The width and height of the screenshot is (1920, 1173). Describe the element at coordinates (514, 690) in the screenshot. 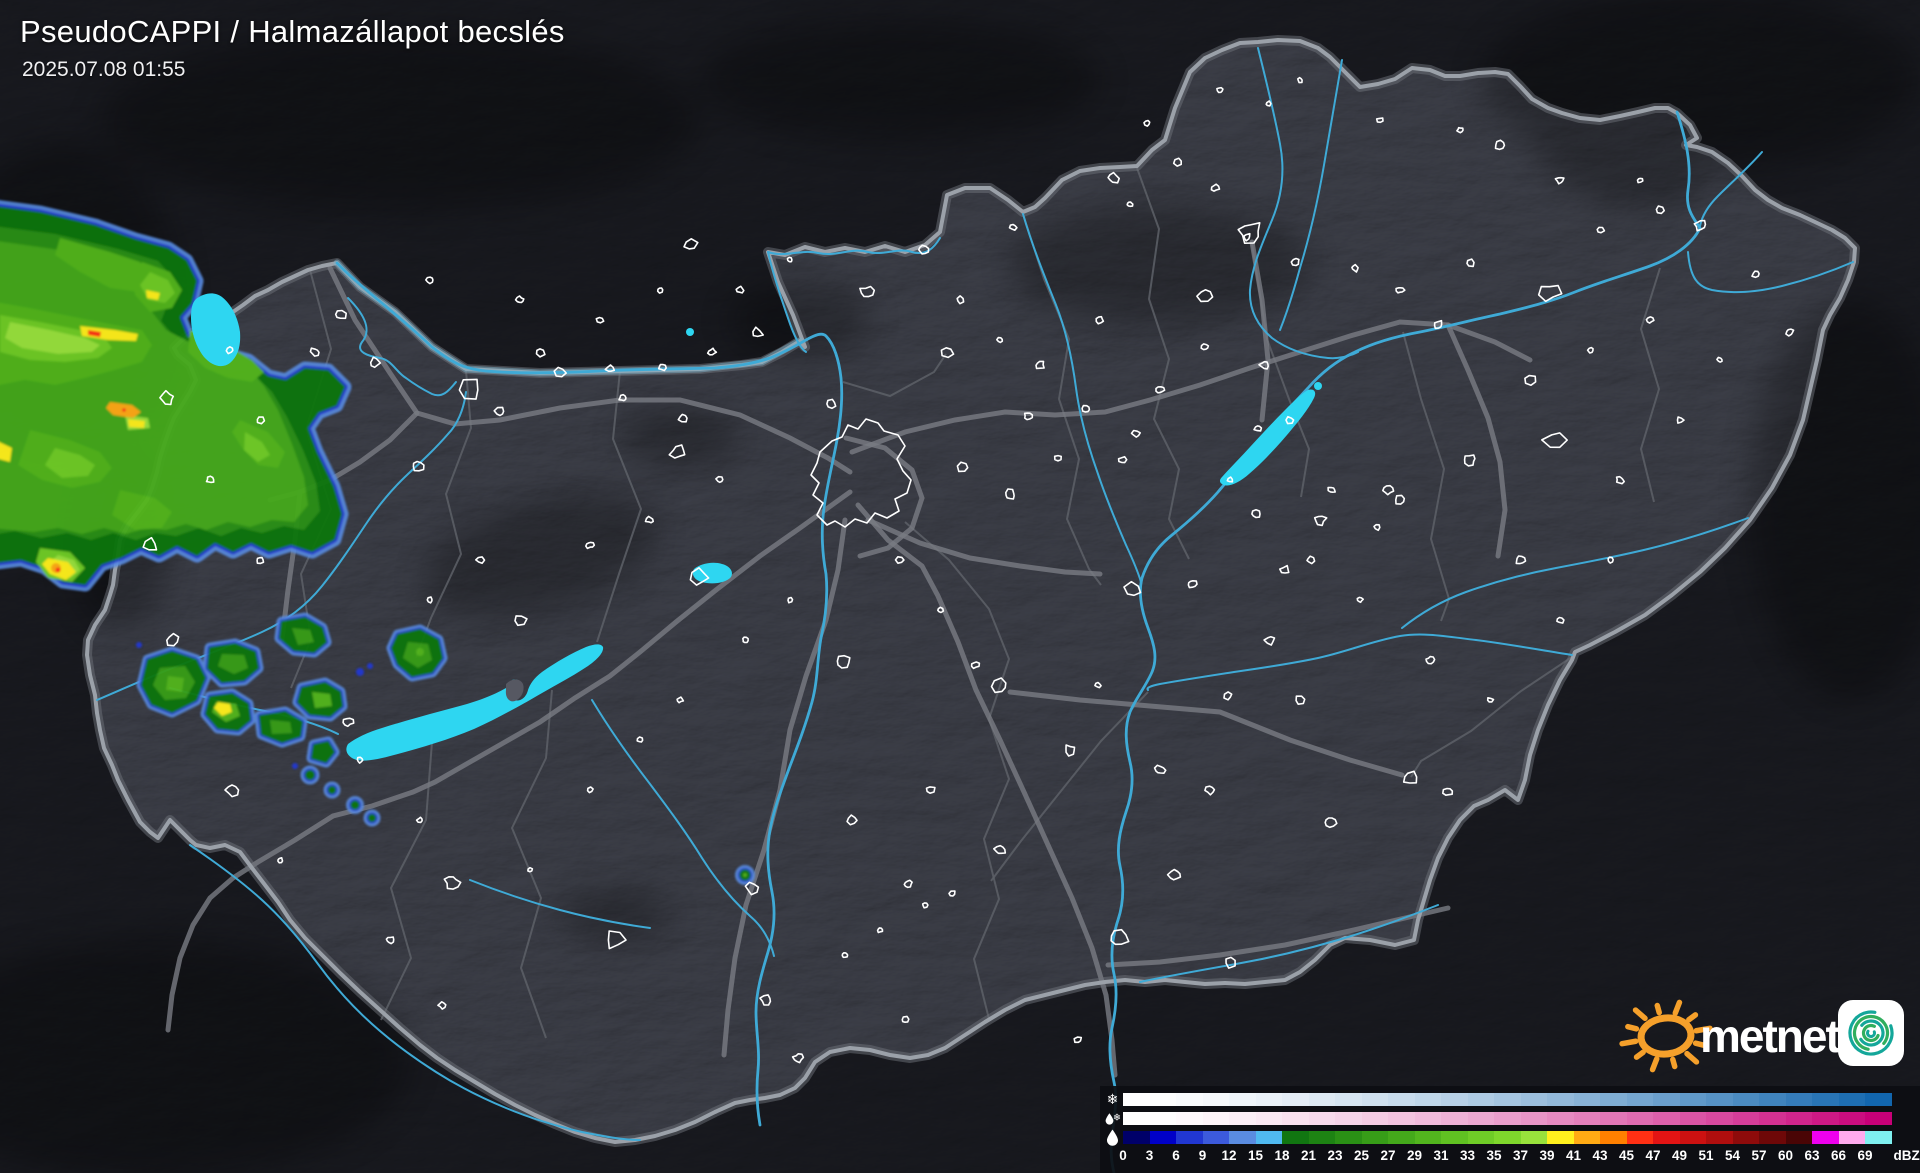

I see `tihany-peninsula` at that location.